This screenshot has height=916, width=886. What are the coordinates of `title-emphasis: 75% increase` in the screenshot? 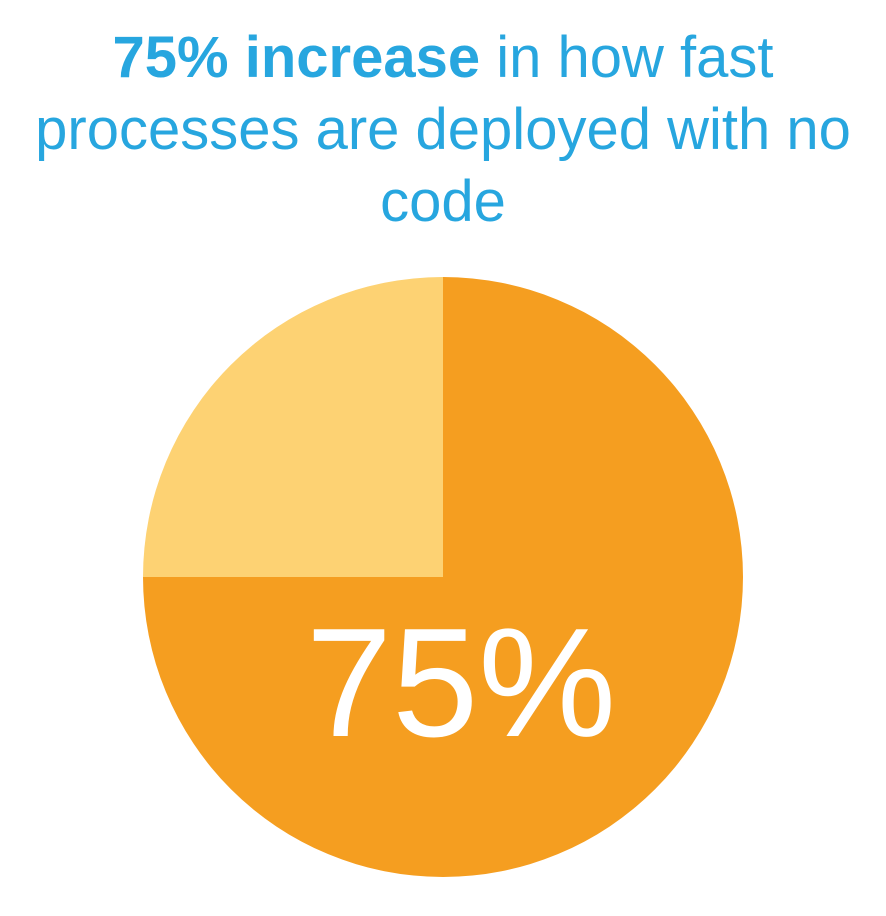 It's located at (296, 57).